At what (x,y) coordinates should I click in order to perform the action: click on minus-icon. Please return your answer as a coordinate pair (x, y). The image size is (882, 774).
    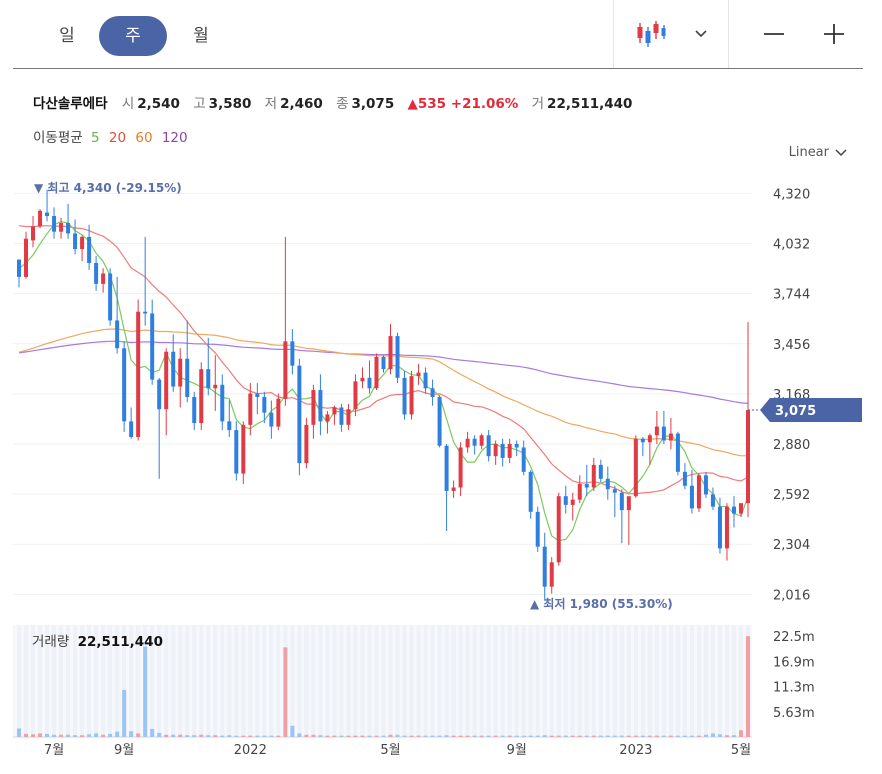
    Looking at the image, I should click on (774, 34).